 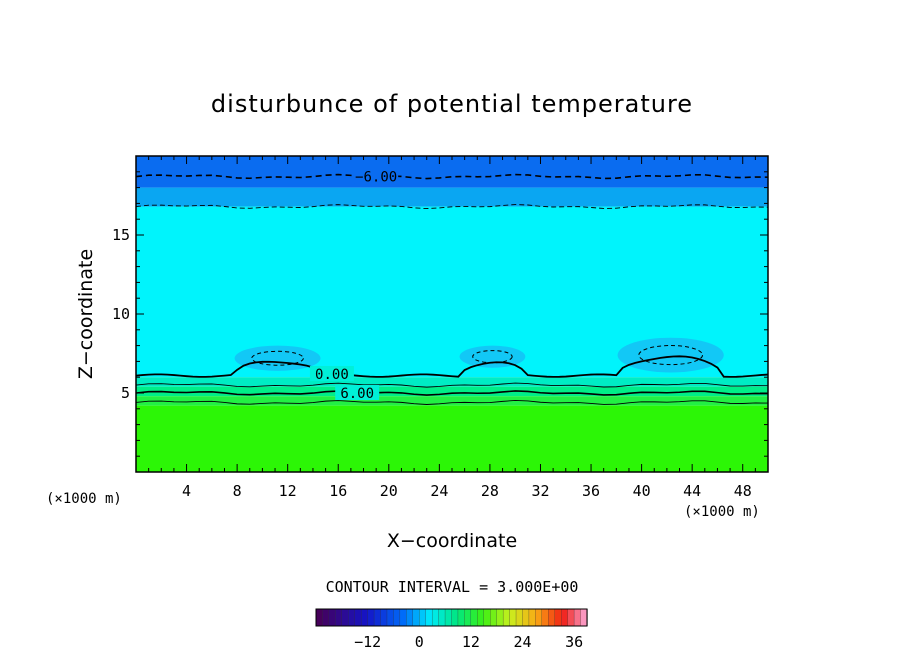 I want to click on x-tick-label: 32, so click(x=540, y=491).